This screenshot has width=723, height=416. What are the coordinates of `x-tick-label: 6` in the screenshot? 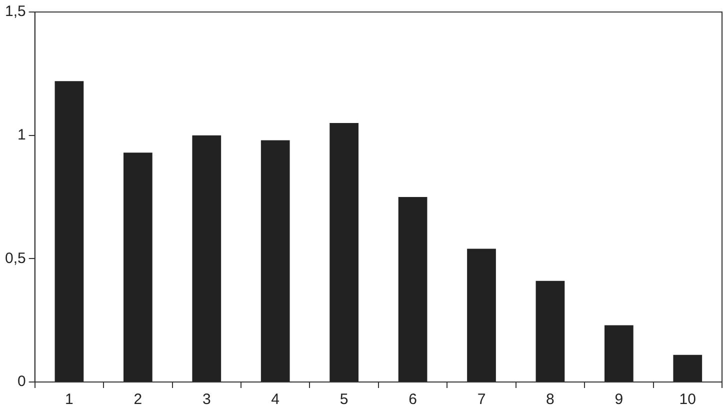 It's located at (412, 399).